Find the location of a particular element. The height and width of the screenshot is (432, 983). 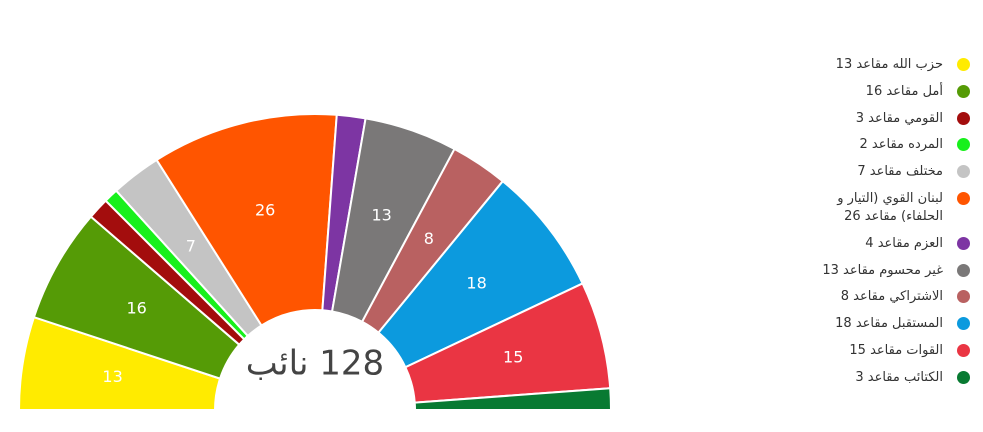

legend-label: المرده مقاعد 2 is located at coordinates (901, 145).